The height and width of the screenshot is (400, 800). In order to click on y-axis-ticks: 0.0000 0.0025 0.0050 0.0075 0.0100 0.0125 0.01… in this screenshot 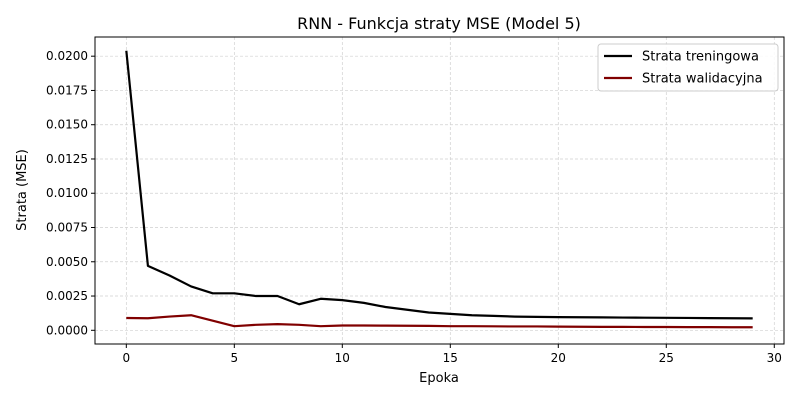, I will do `click(70, 193)`.